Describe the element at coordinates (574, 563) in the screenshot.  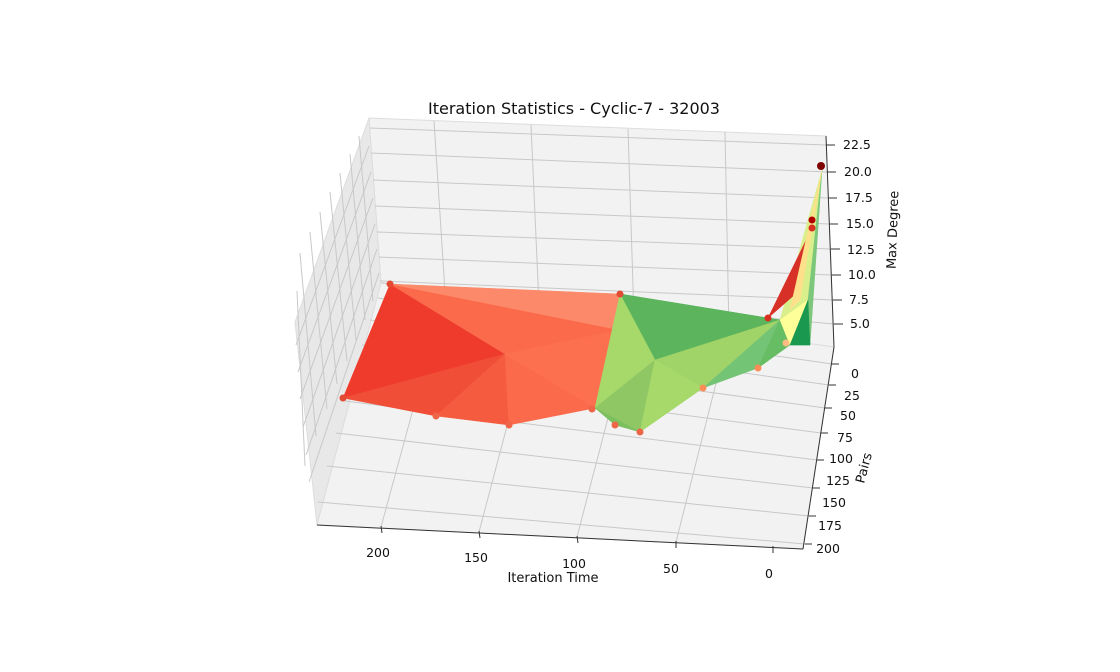
I see `x-tick-label: 100` at that location.